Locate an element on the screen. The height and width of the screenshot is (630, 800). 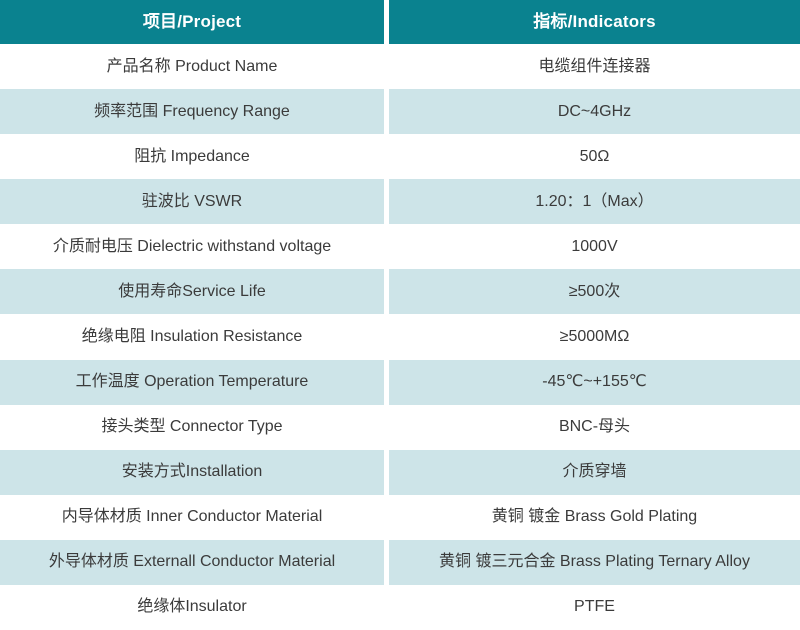
project-cell: 绝缘体Insulator is located at coordinates (192, 607).